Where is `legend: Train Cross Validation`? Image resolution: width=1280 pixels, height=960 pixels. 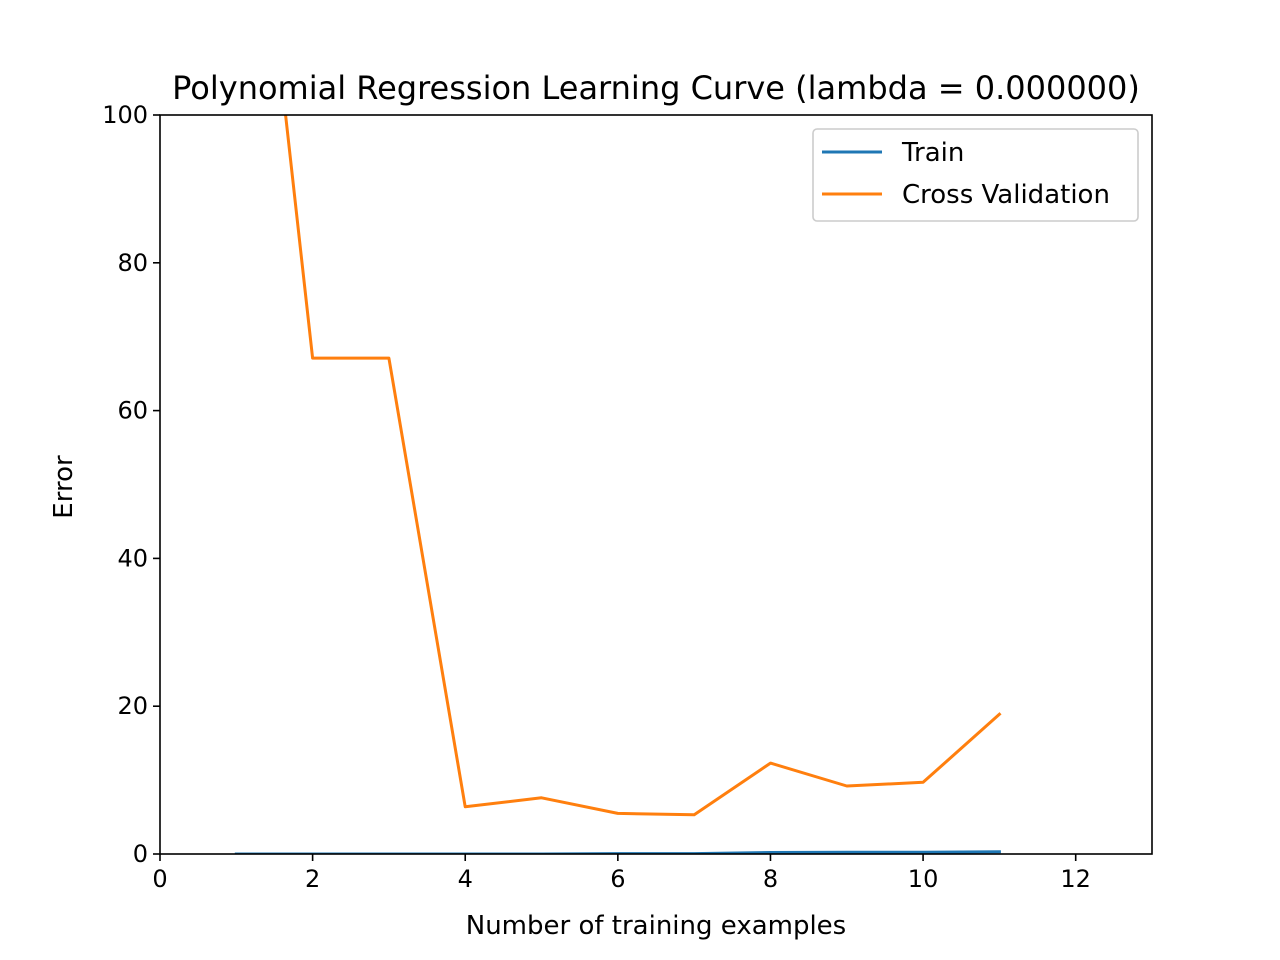
legend: Train Cross Validation is located at coordinates (975, 175).